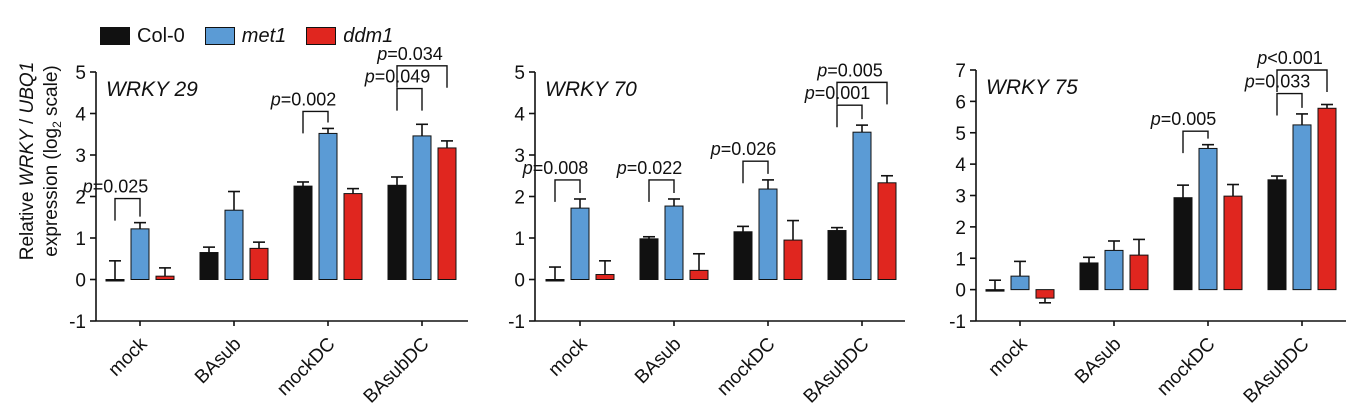  What do you see at coordinates (555, 168) in the screenshot?
I see `p-value-label: p=0.008` at bounding box center [555, 168].